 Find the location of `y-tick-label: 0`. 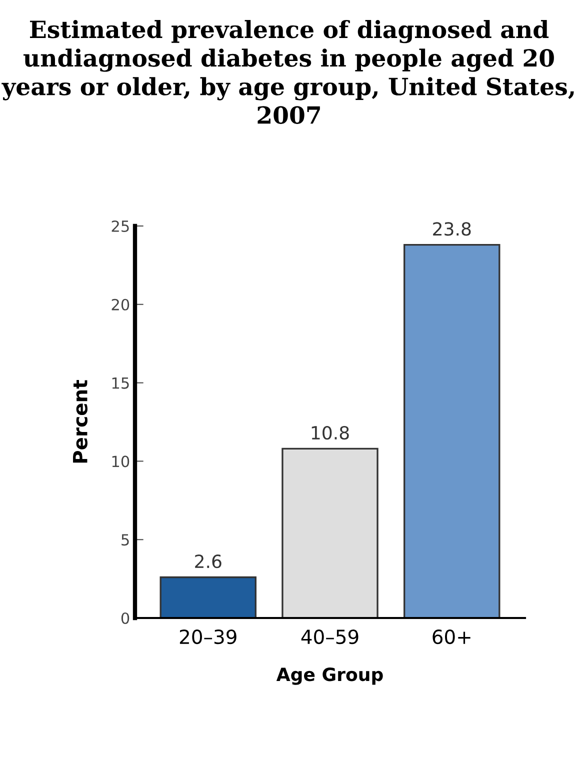

y-tick-label: 0 is located at coordinates (125, 618).